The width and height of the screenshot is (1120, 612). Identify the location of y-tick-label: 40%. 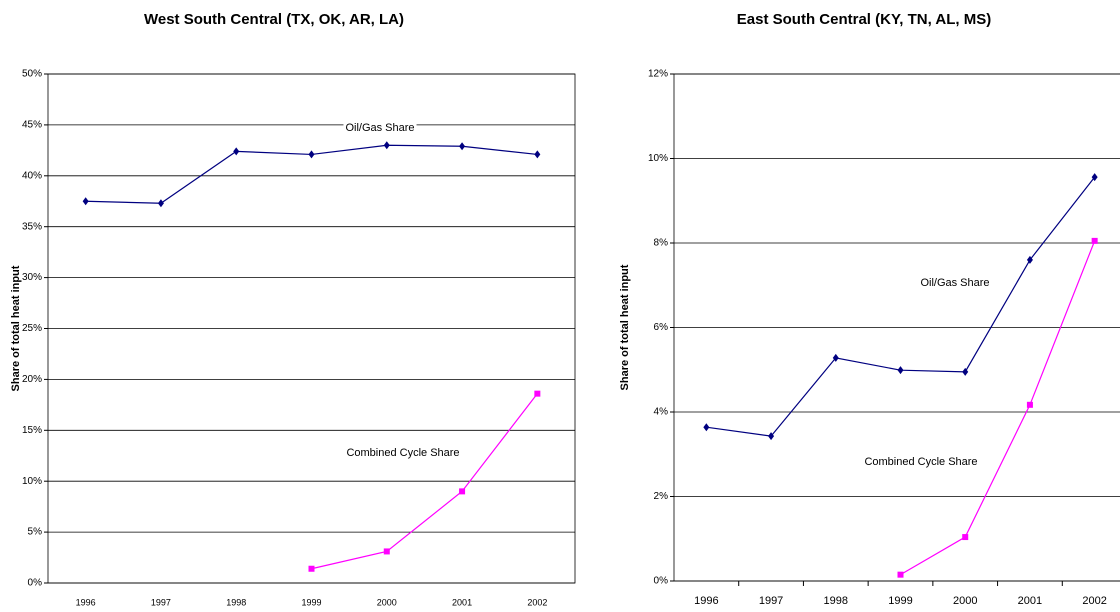
(32, 175).